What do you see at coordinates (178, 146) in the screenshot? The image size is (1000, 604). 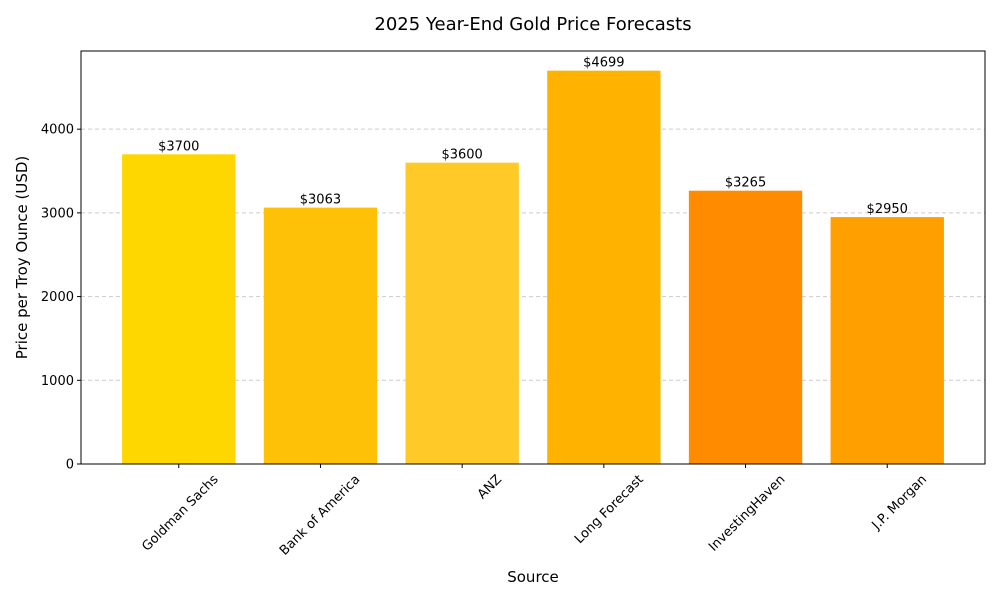 I see `data-label: $3700` at bounding box center [178, 146].